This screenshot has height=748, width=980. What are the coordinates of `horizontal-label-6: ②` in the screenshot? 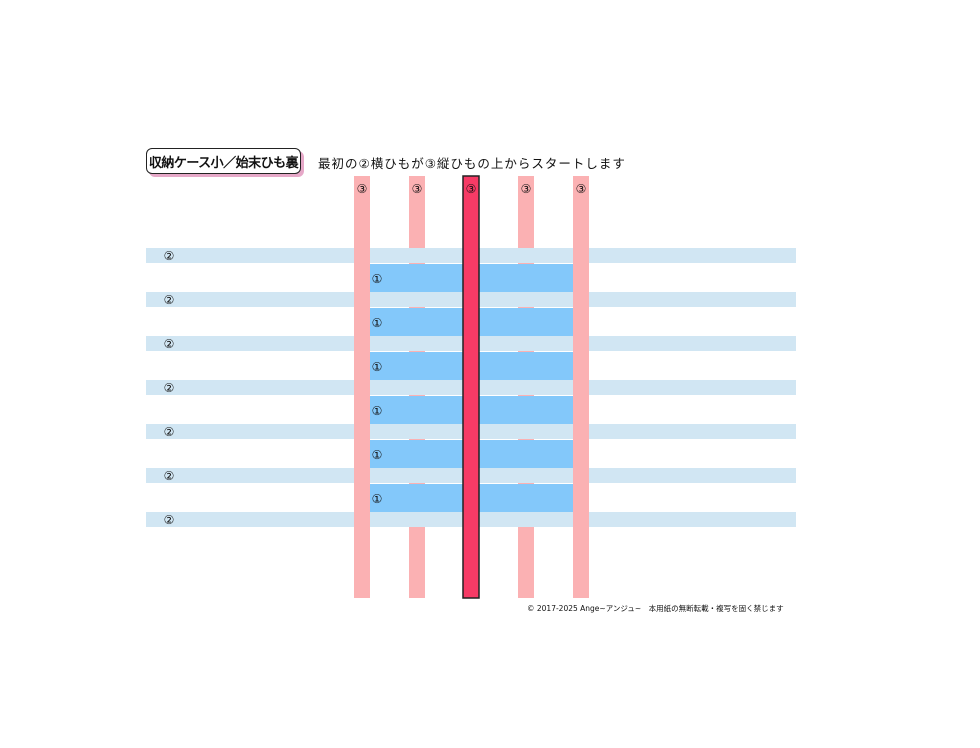 It's located at (169, 476).